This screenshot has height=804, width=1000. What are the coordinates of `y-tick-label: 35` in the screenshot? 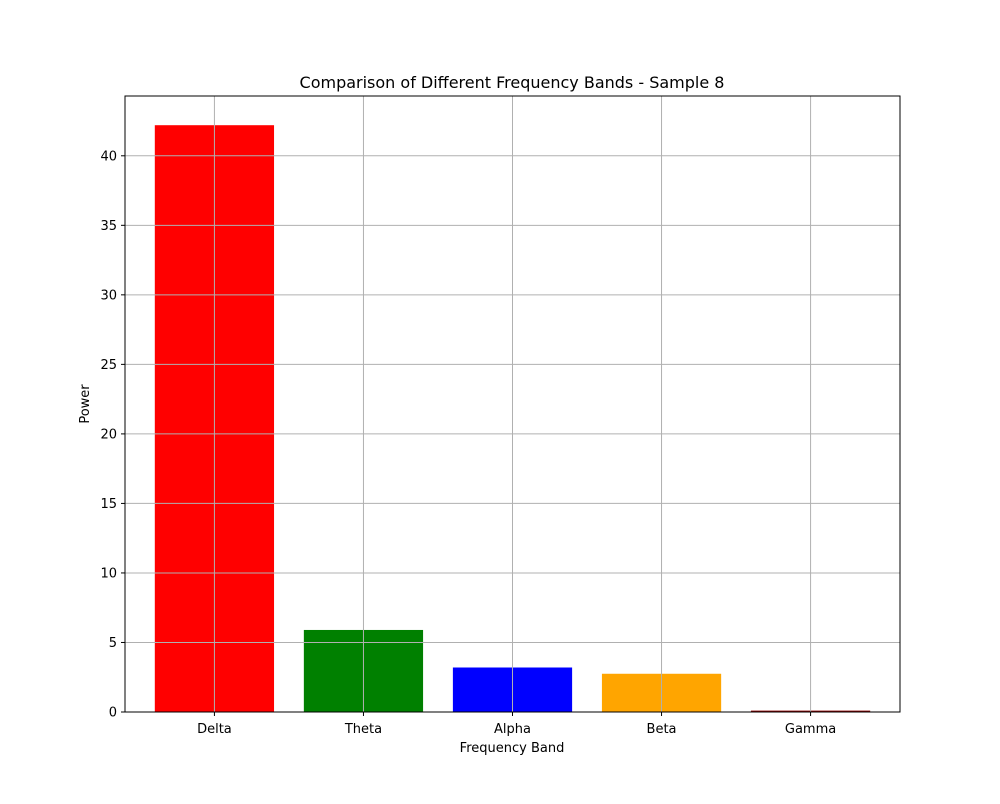 It's located at (108, 226).